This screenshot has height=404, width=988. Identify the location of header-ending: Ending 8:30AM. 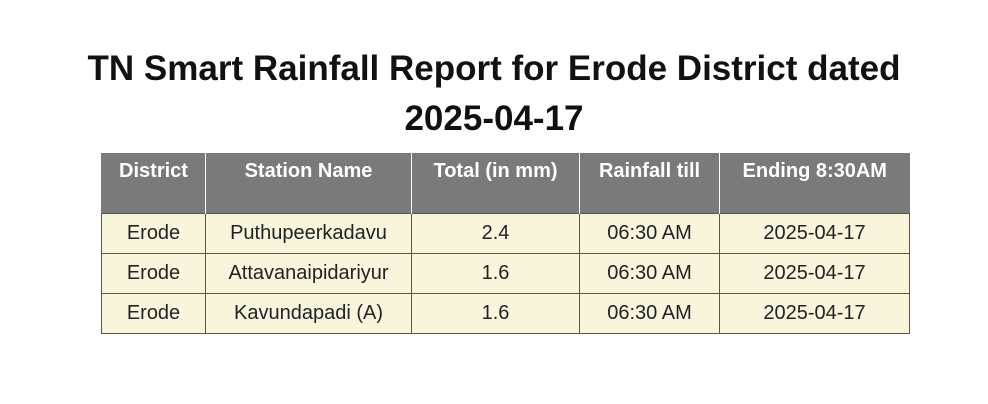
(814, 183).